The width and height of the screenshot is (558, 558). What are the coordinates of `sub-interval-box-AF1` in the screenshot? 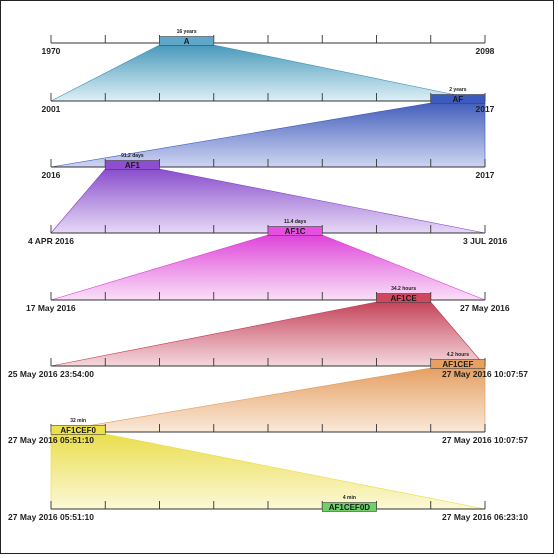 It's located at (132, 165).